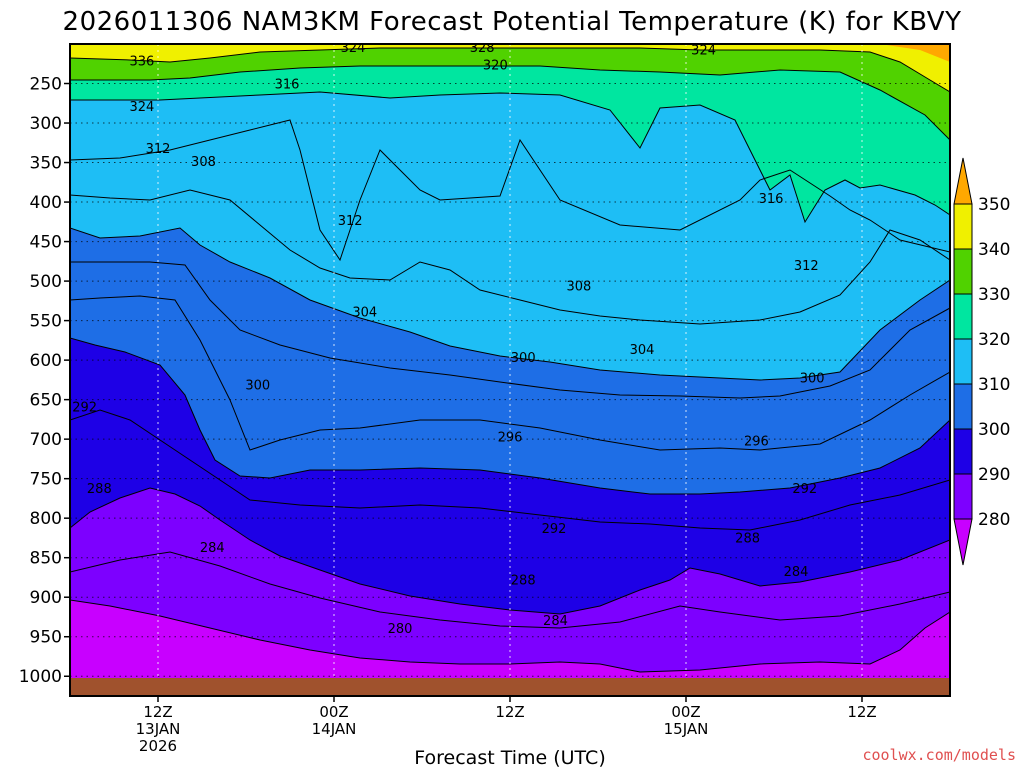  I want to click on colorbar-tick-label: 320, so click(994, 340).